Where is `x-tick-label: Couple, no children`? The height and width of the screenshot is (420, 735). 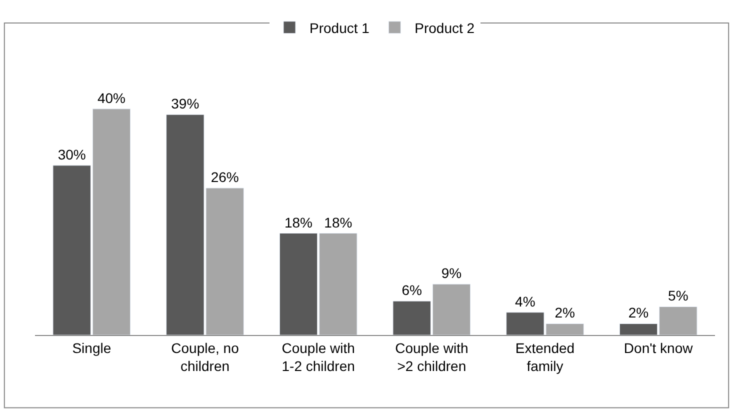 x-tick-label: Couple, no children is located at coordinates (205, 357).